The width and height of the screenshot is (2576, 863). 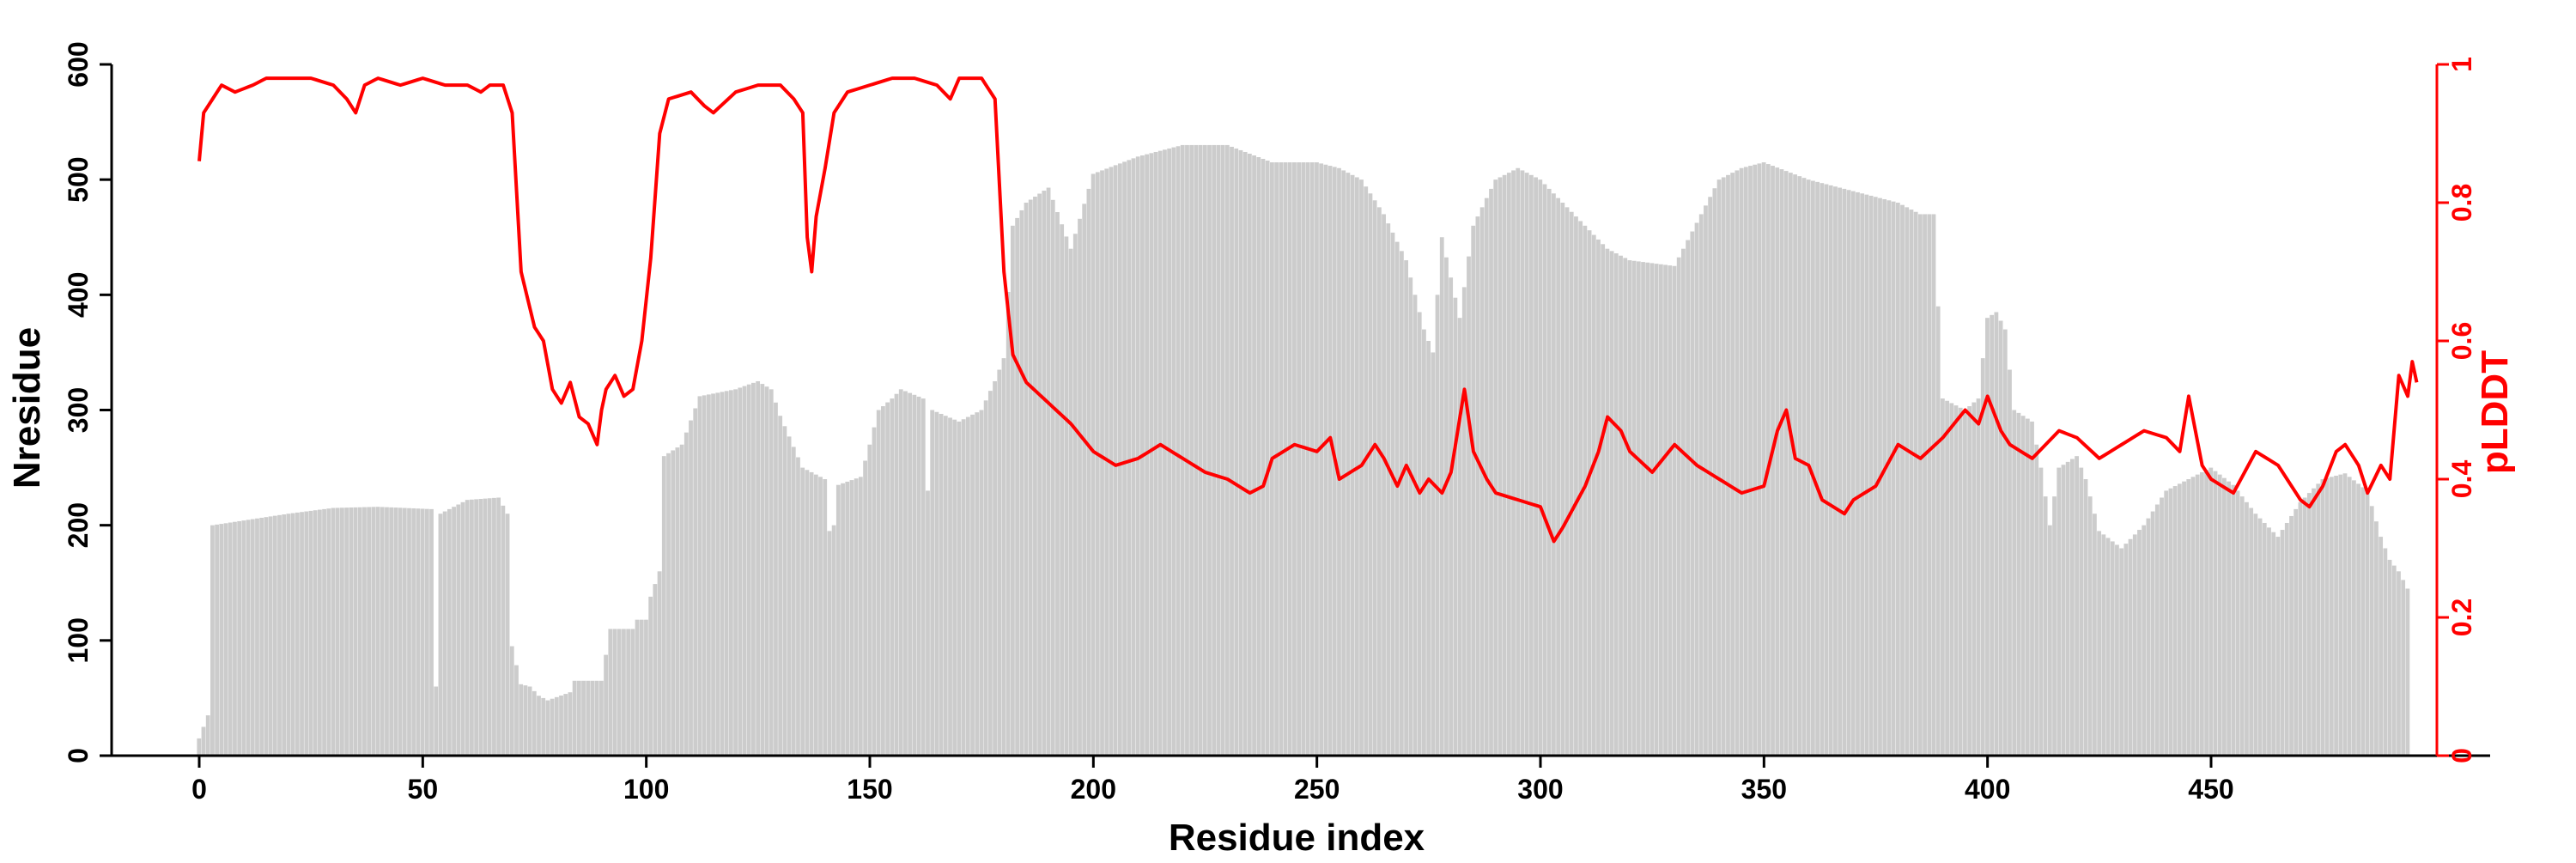 What do you see at coordinates (1317, 790) in the screenshot?
I see `x-tick-label: 250` at bounding box center [1317, 790].